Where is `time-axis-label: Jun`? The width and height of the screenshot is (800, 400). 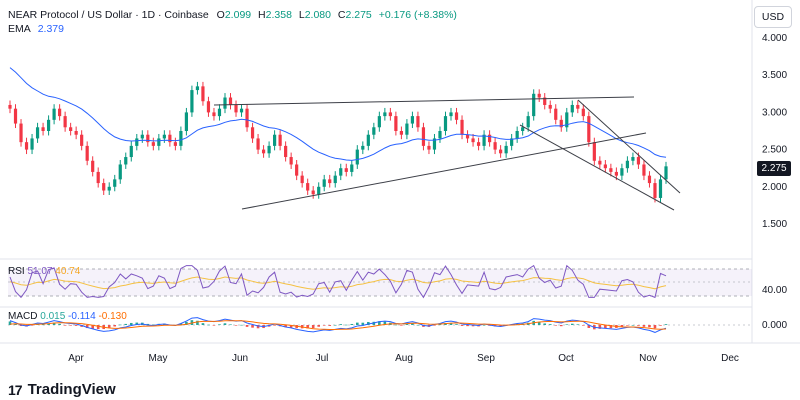 time-axis-label: Jun is located at coordinates (240, 358).